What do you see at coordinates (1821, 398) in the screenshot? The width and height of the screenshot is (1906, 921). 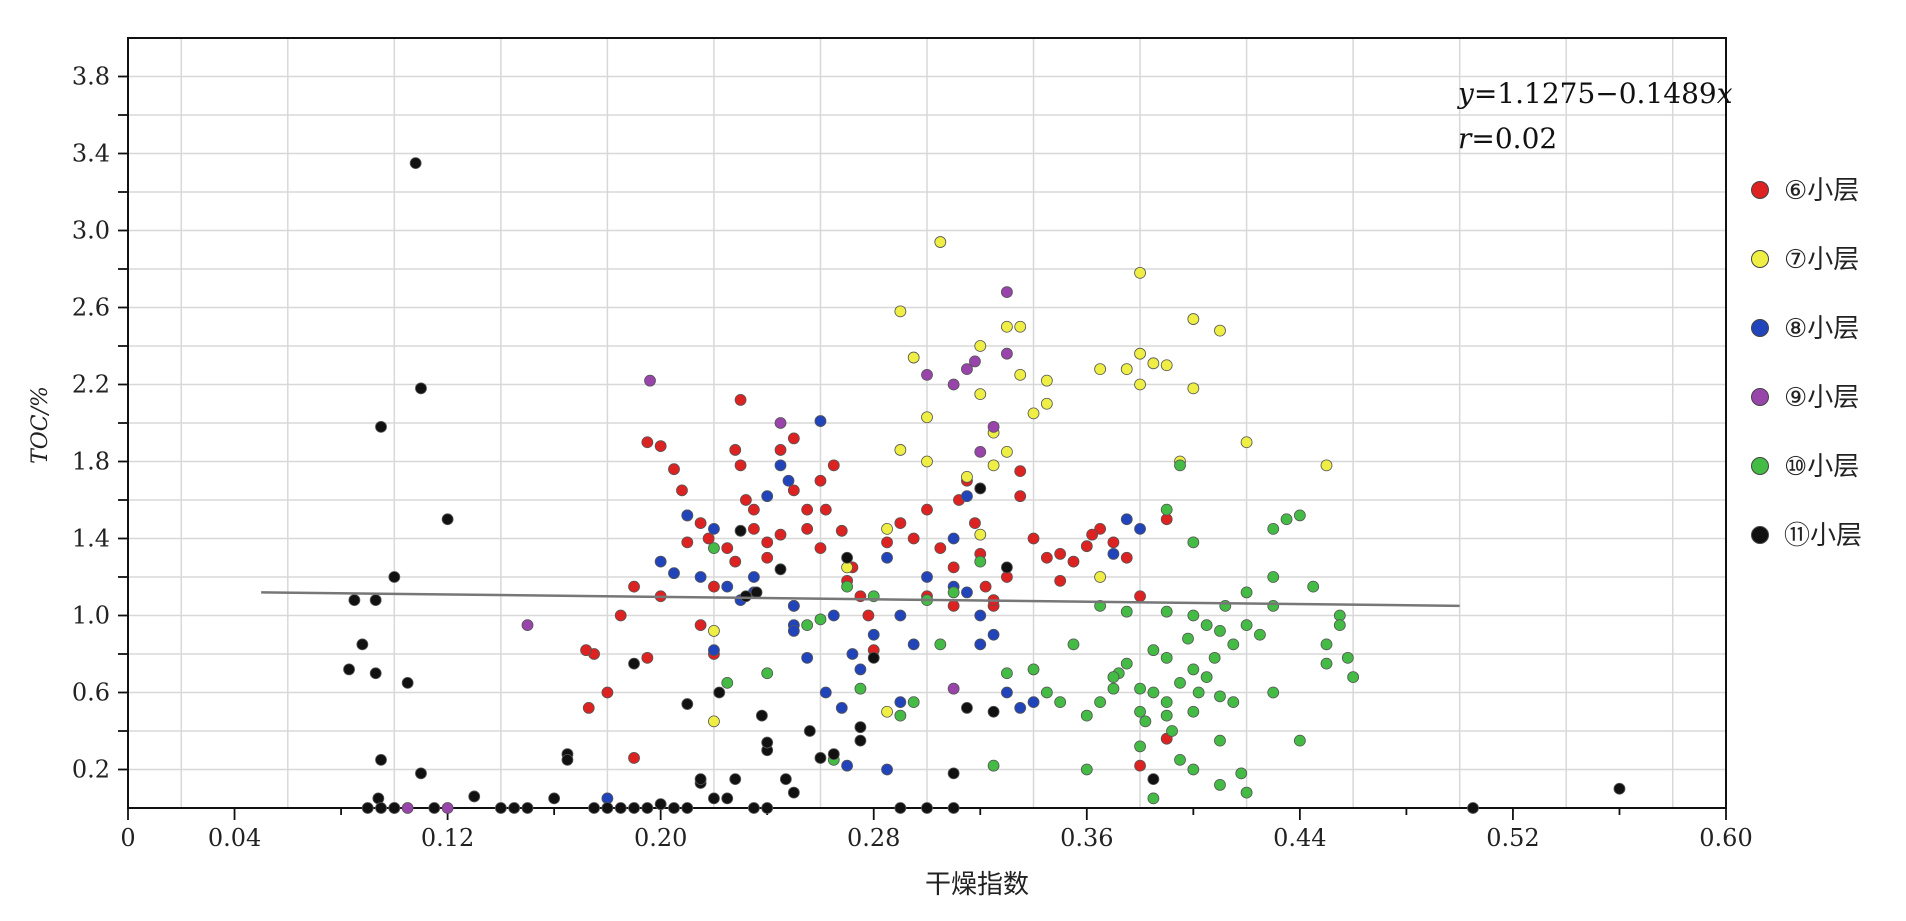 I see `legend-label: ⑨小层` at bounding box center [1821, 398].